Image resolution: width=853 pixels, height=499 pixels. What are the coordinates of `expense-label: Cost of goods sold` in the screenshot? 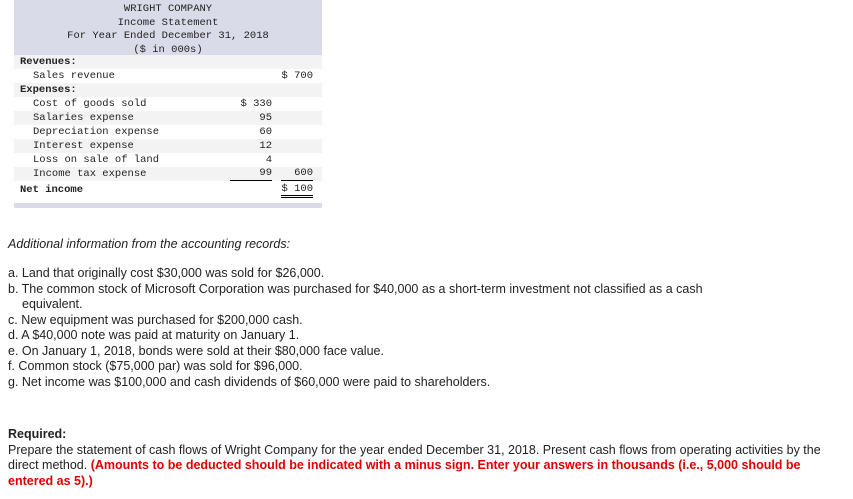 It's located at (90, 104).